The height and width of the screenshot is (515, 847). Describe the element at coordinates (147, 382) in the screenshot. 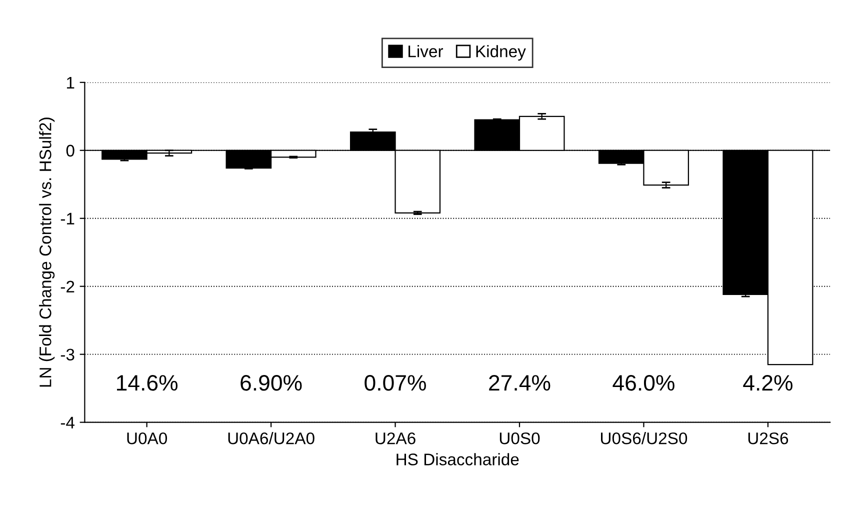

I see `annotation: 14.6%` at that location.